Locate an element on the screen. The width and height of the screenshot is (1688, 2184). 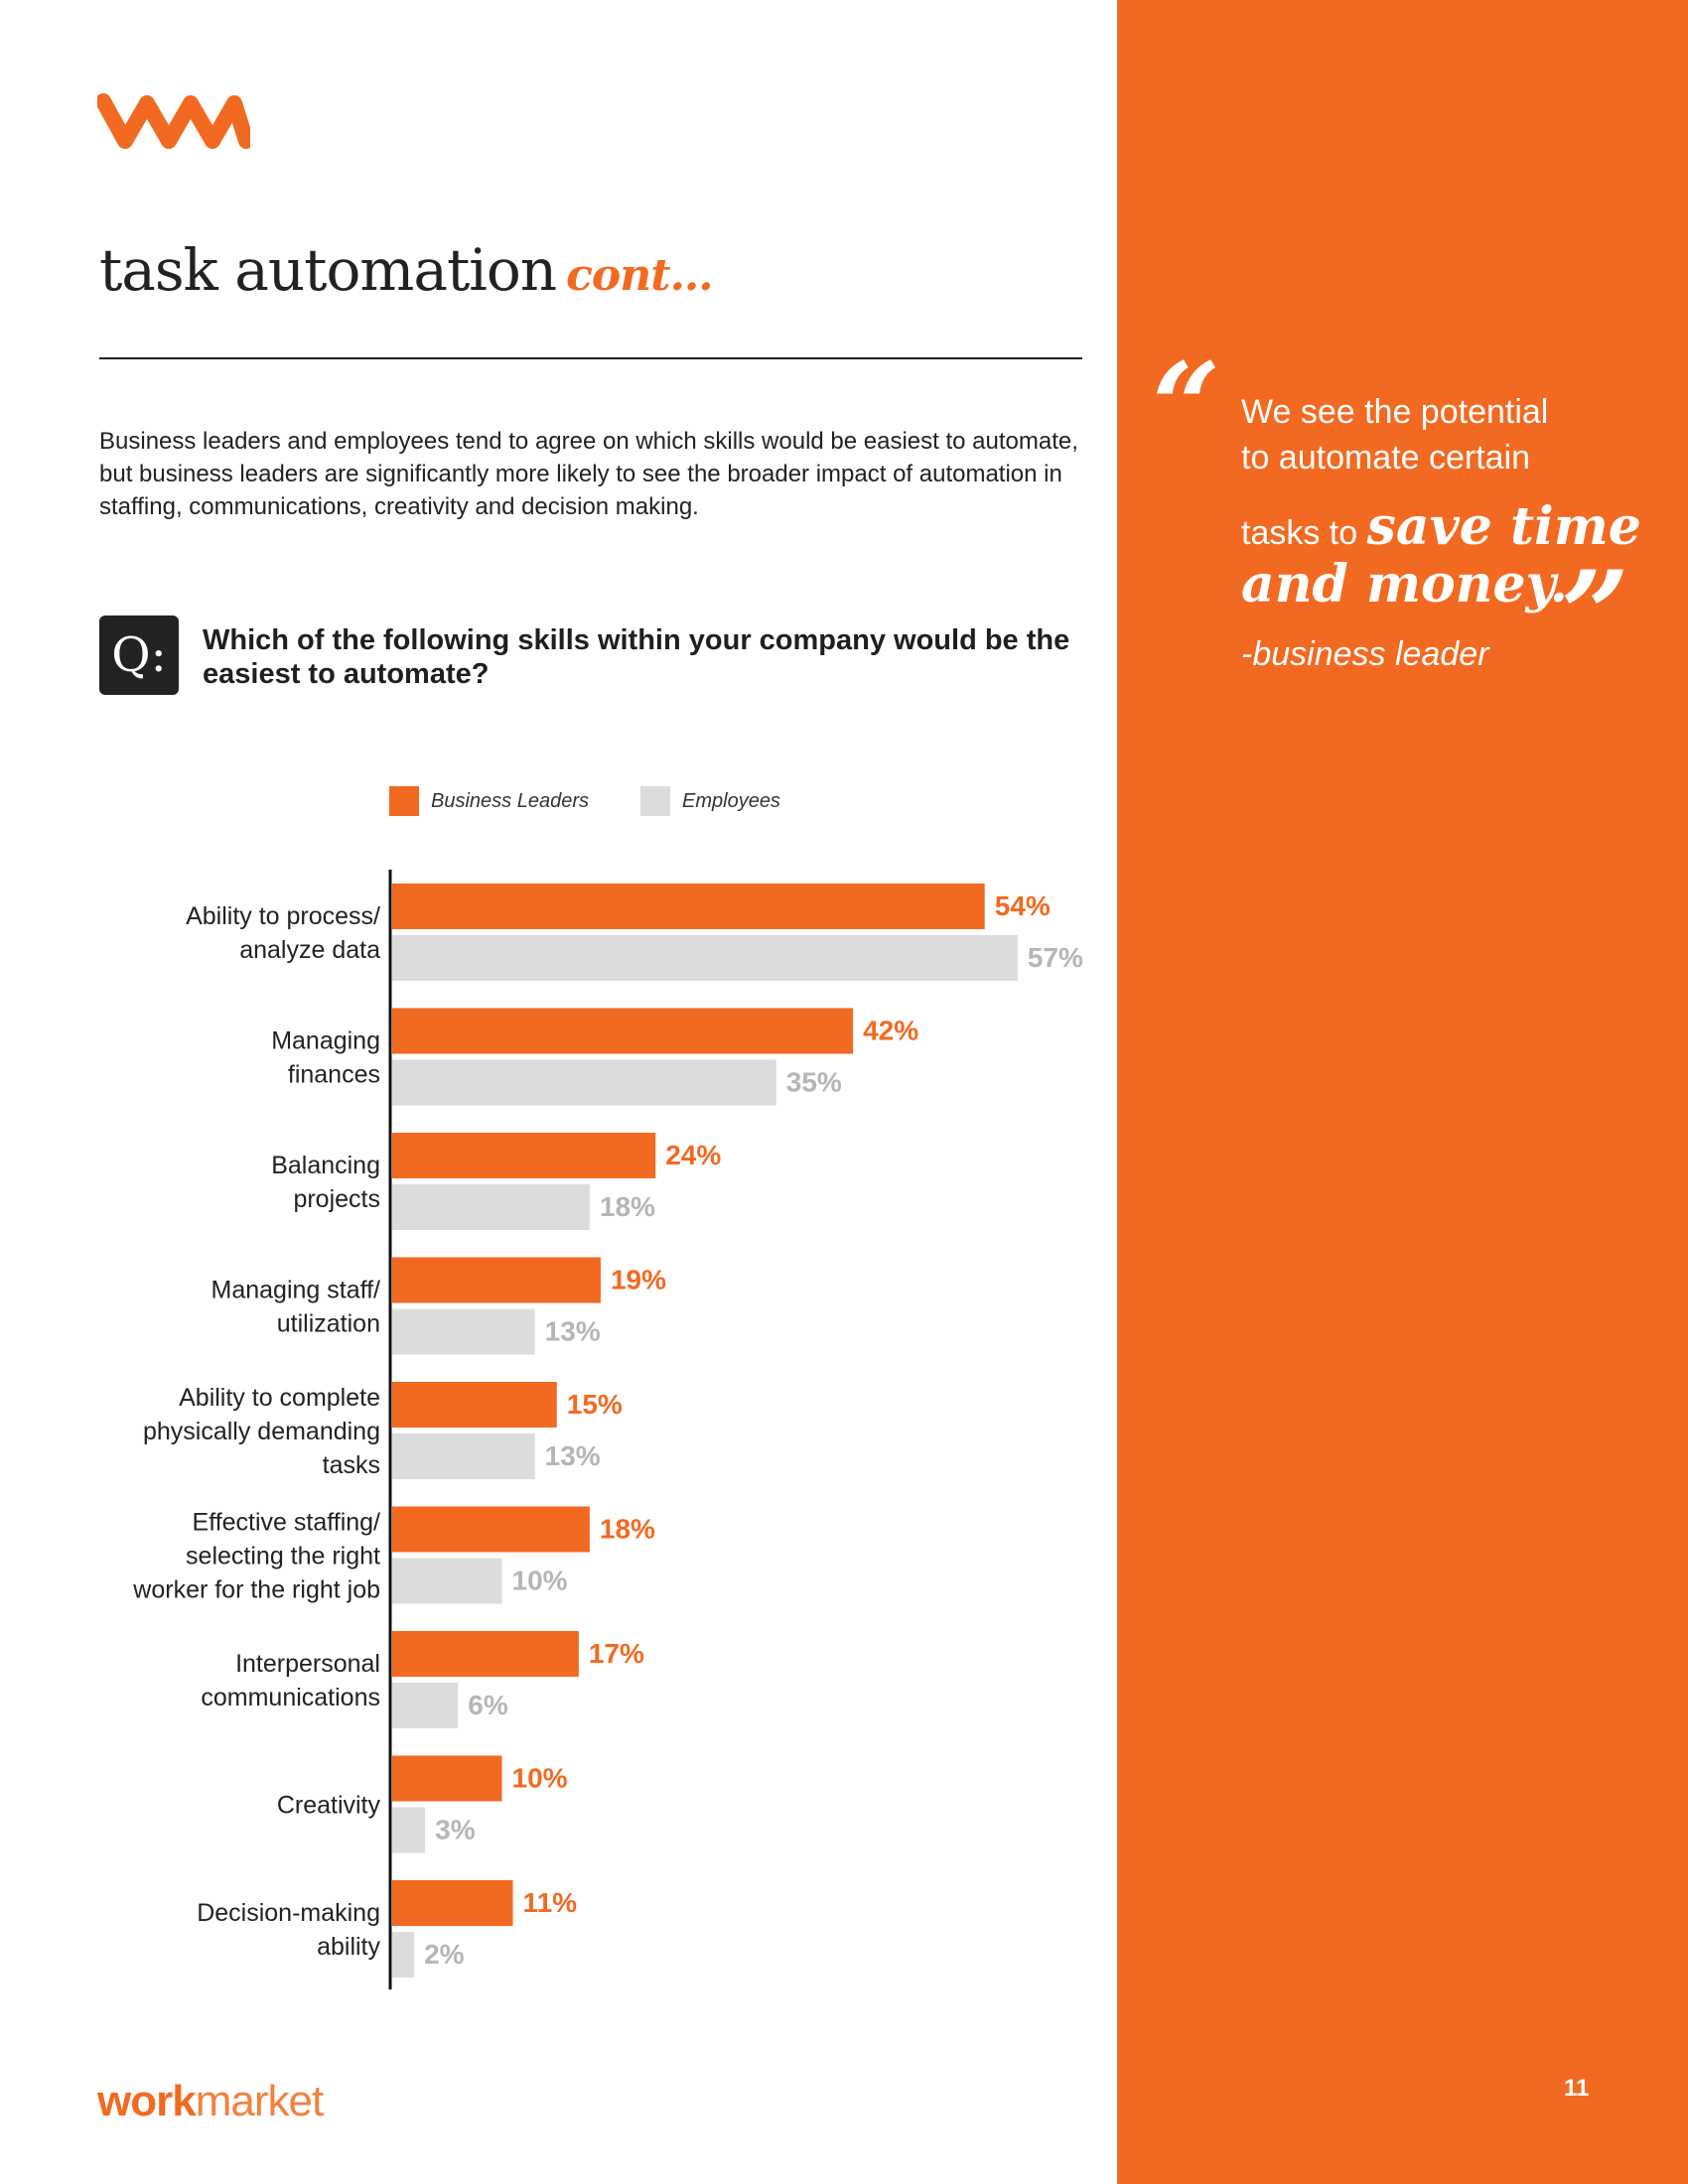
category-label: Effective staffing/ is located at coordinates (287, 1523).